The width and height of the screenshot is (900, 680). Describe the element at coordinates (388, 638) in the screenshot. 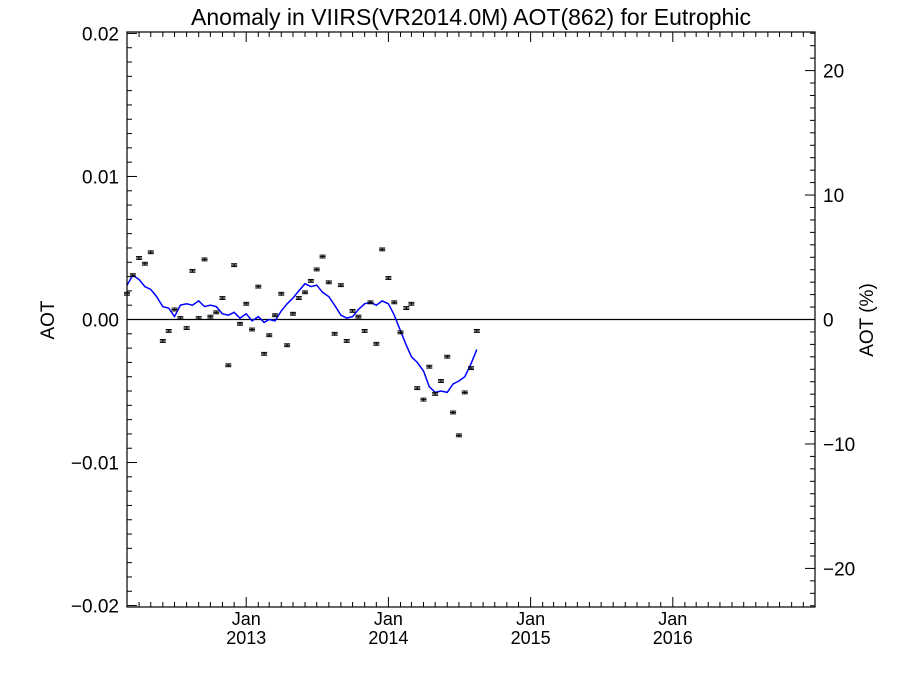

I see `x-tick-year: 2014` at that location.